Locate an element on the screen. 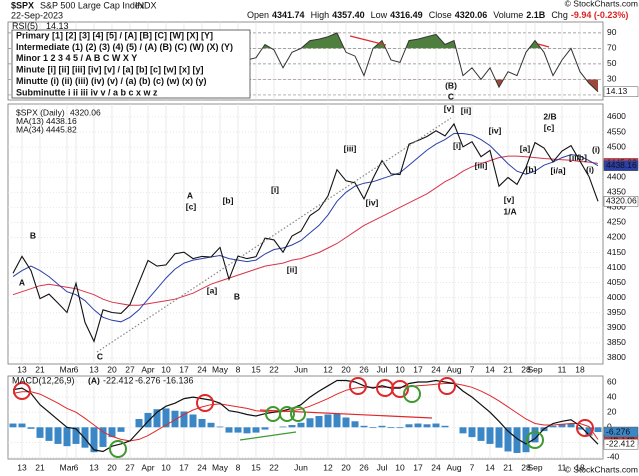 The height and width of the screenshot is (476, 639). x-tick-label: 22 is located at coordinates (274, 467).